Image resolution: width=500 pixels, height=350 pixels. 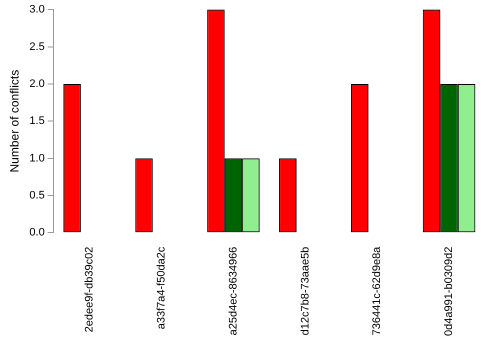 I want to click on y-tick-label: 2.0, so click(x=37, y=84).